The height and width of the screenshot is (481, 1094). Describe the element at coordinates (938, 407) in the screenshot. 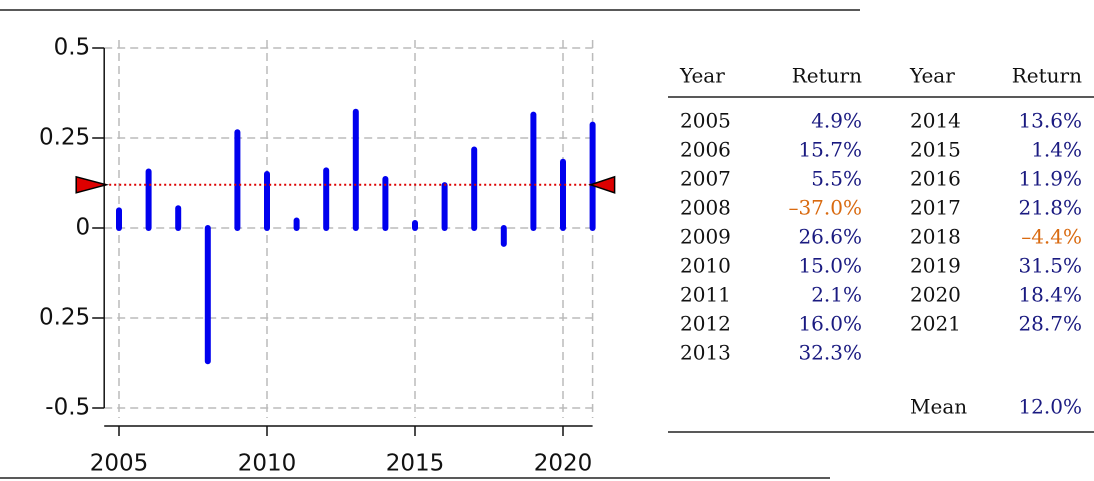

I see `mean-label: Mean` at that location.